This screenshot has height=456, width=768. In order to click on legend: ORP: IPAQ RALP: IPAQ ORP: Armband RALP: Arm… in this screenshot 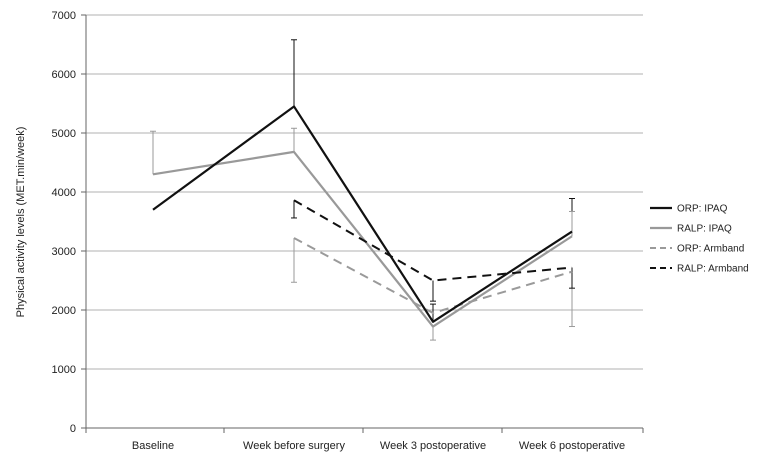, I will do `click(699, 239)`.